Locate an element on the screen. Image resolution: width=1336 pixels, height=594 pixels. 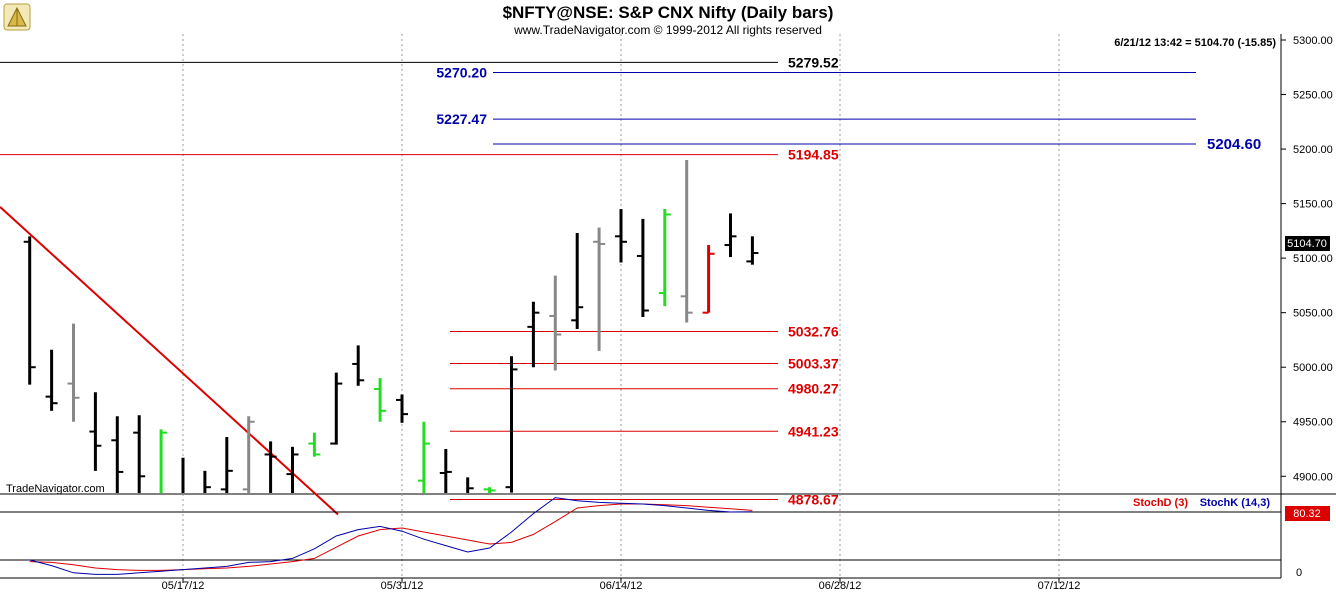
stochastic-pane is located at coordinates (640, 536).